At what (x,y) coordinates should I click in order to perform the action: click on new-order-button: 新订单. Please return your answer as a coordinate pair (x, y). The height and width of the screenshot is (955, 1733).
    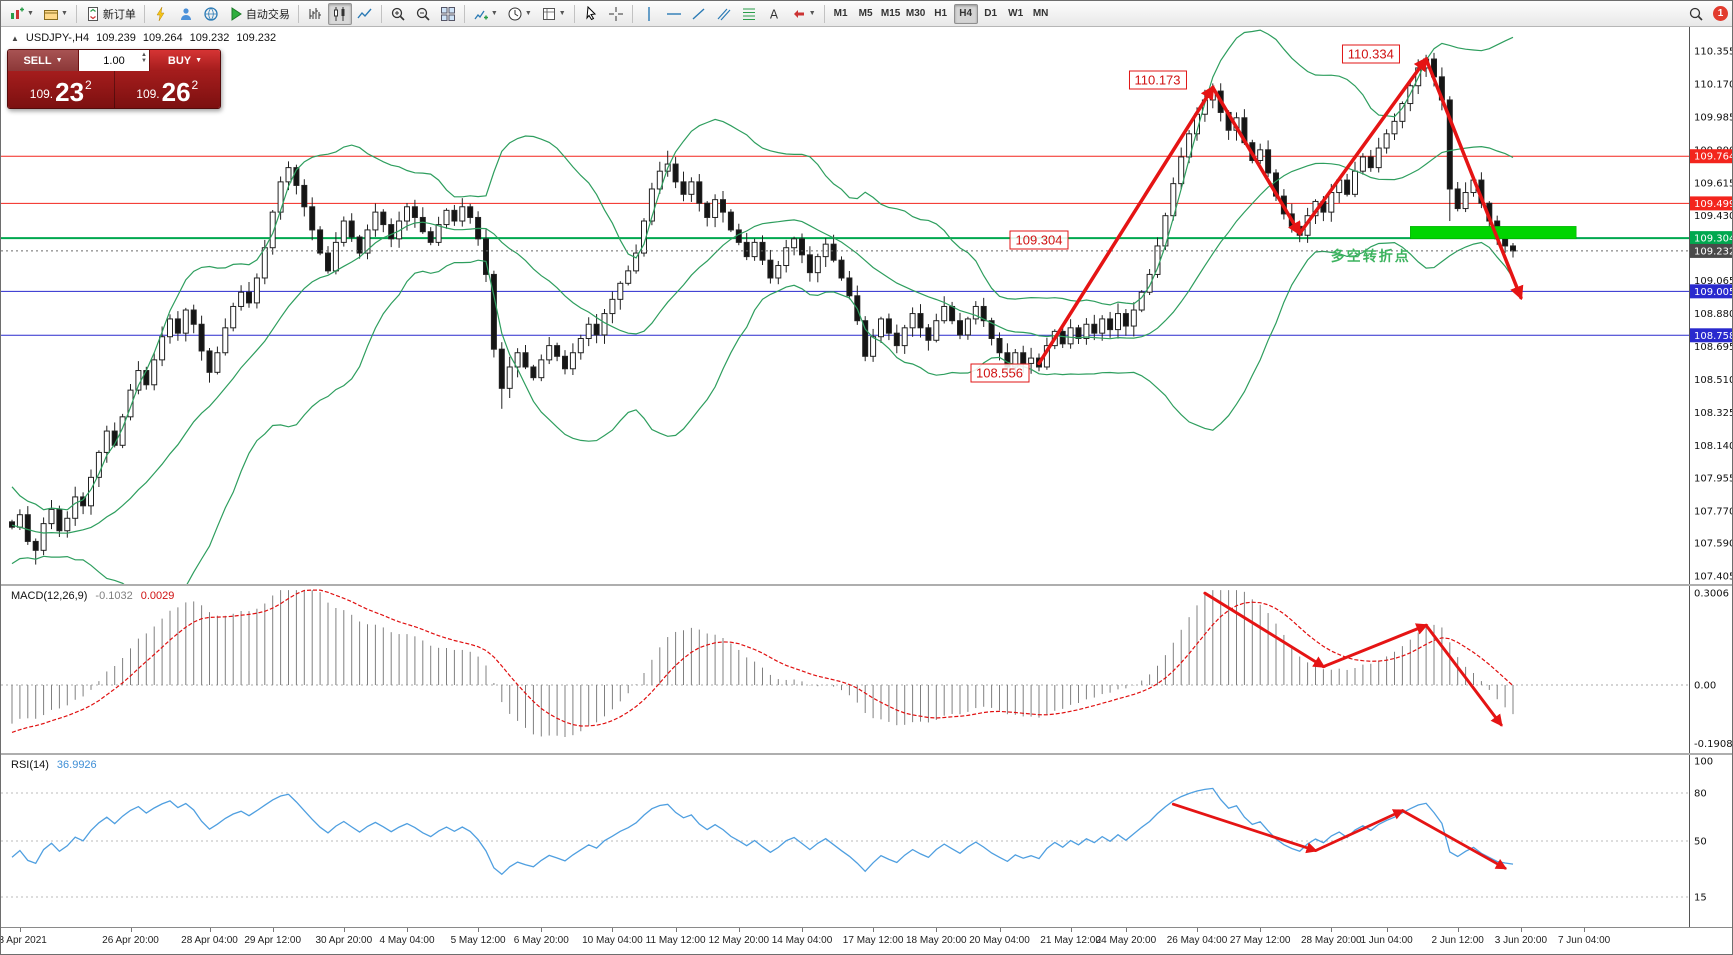
    Looking at the image, I should click on (110, 14).